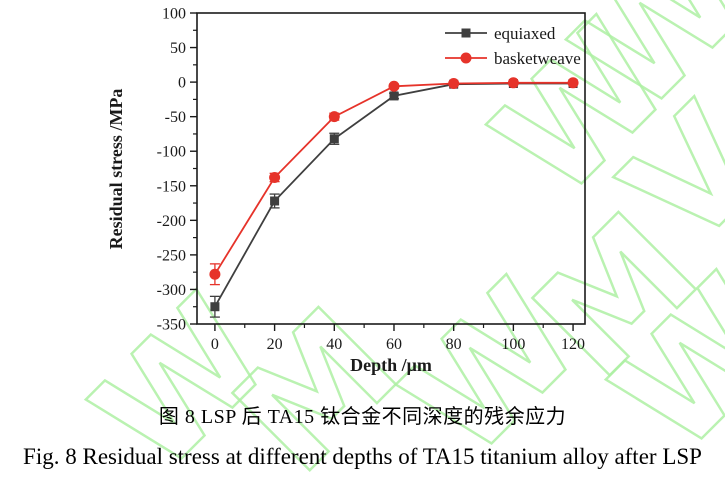 The width and height of the screenshot is (725, 485). Describe the element at coordinates (171, 152) in the screenshot. I see `y-tick-label: -100` at that location.